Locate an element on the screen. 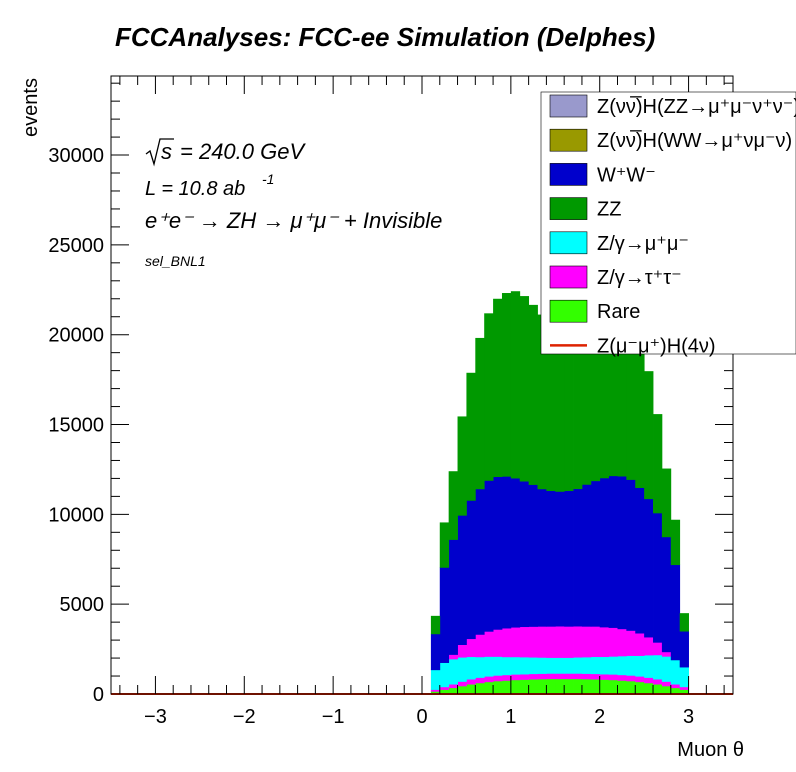  legend-label: W⁺W⁻ is located at coordinates (626, 175).